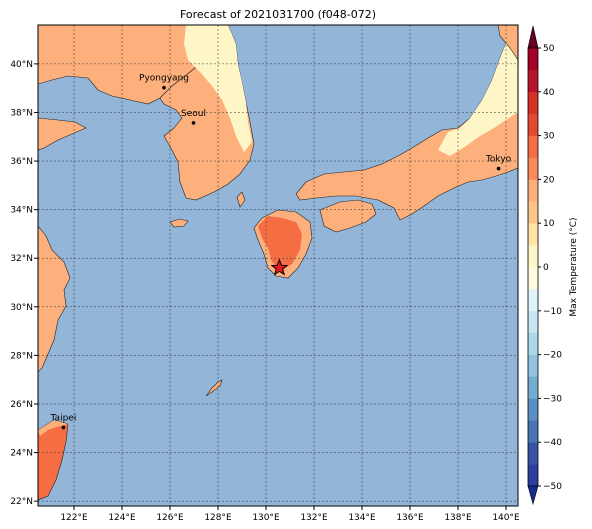 The width and height of the screenshot is (592, 529). Describe the element at coordinates (74, 518) in the screenshot. I see `lon-tick-label: 122°E` at that location.